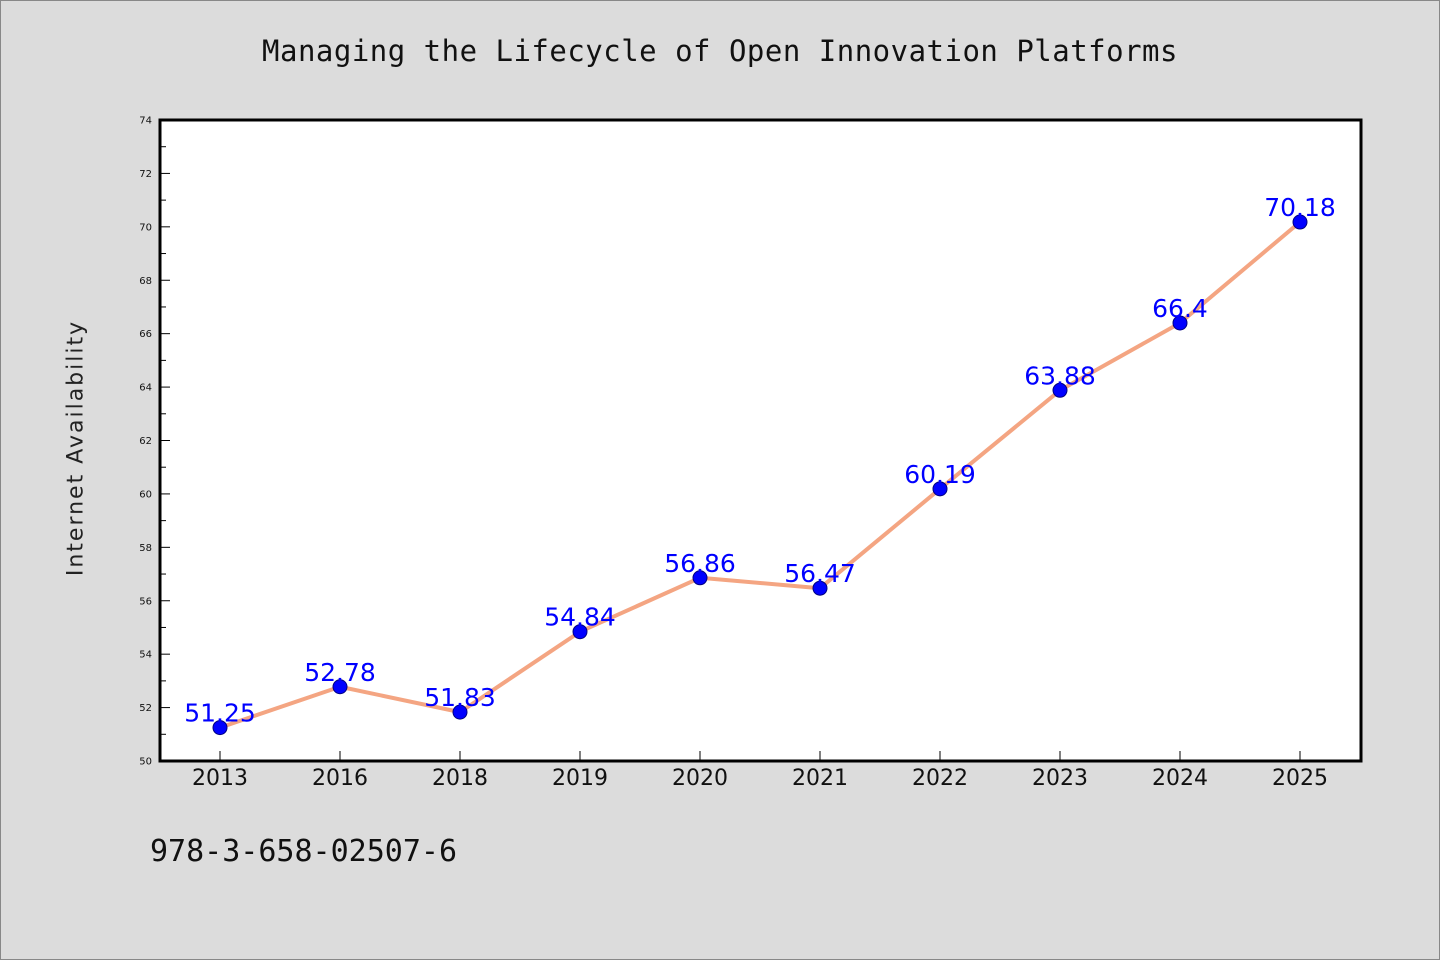 Image resolution: width=1440 pixels, height=960 pixels. I want to click on y-tick-label: 60, so click(145, 494).